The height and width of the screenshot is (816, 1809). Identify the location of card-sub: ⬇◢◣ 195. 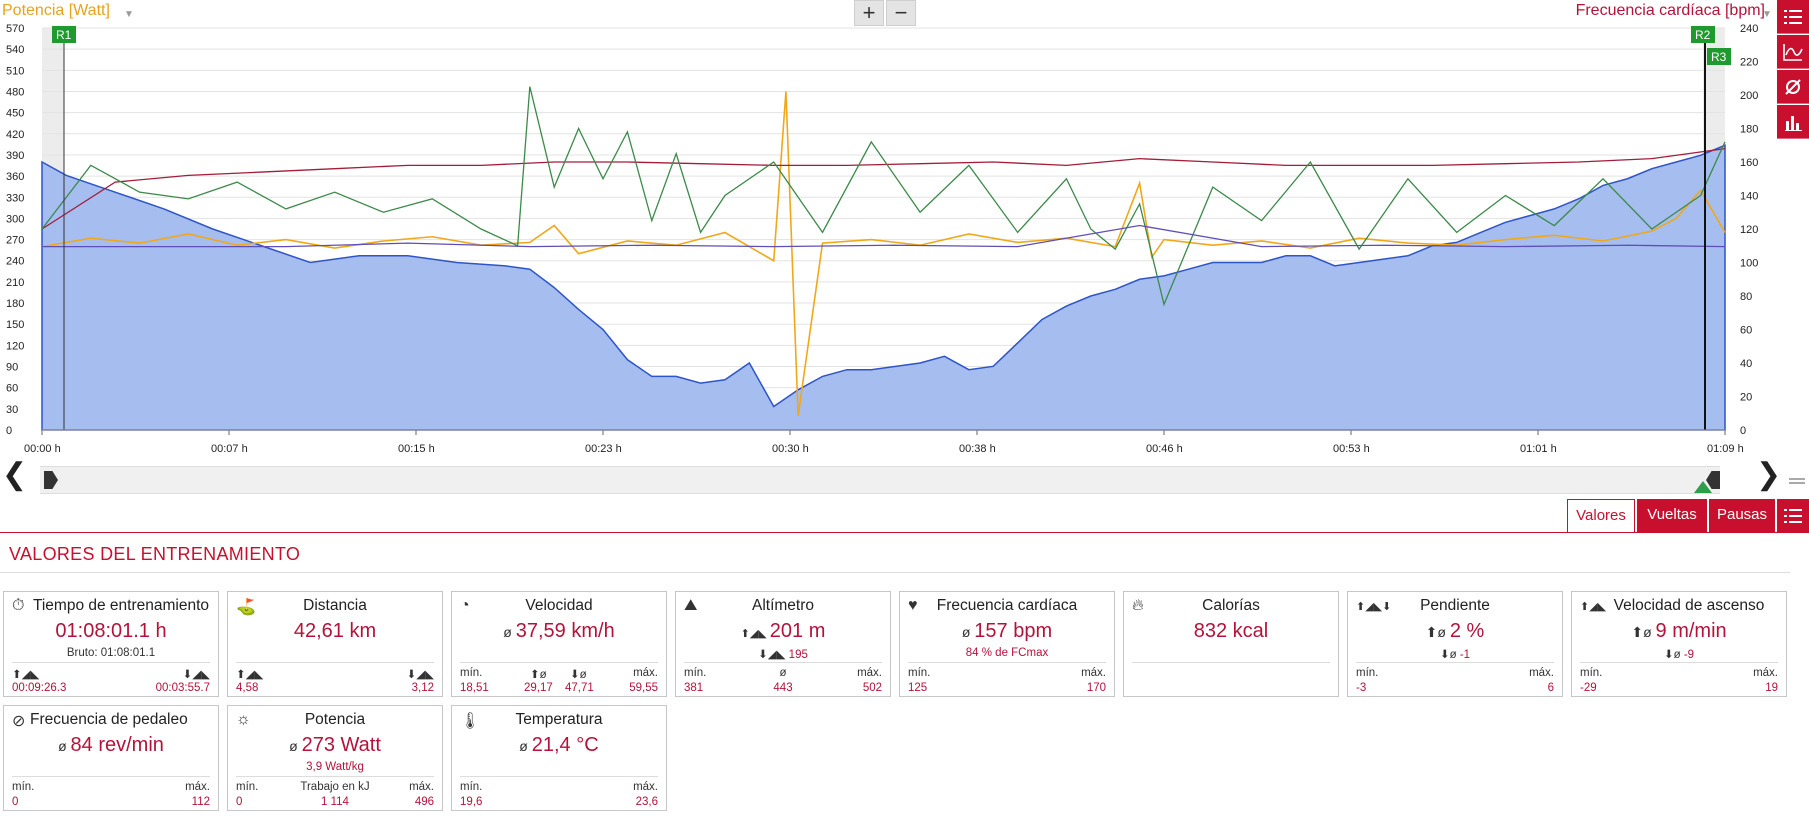
(783, 654).